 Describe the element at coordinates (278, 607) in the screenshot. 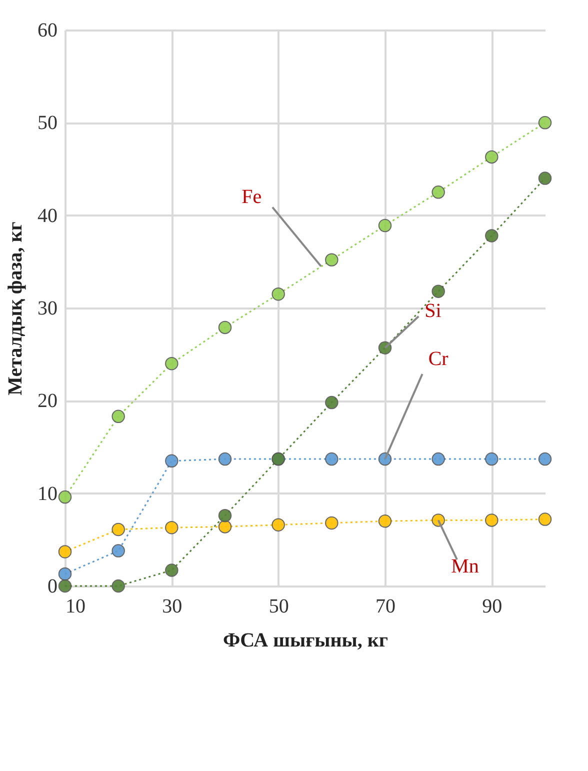

I see `x-tick-label: 50` at that location.